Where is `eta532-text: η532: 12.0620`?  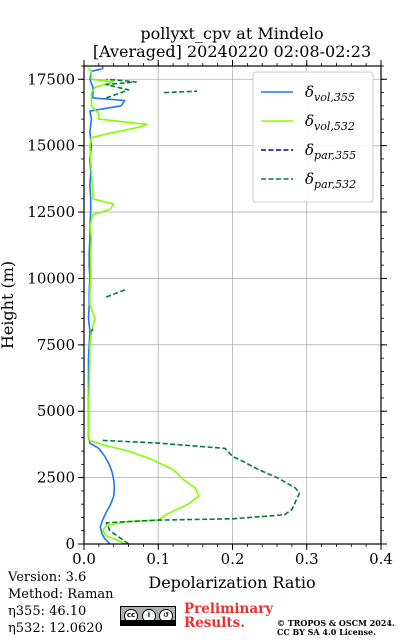 eta532-text: η532: 12.0620 is located at coordinates (55, 628).